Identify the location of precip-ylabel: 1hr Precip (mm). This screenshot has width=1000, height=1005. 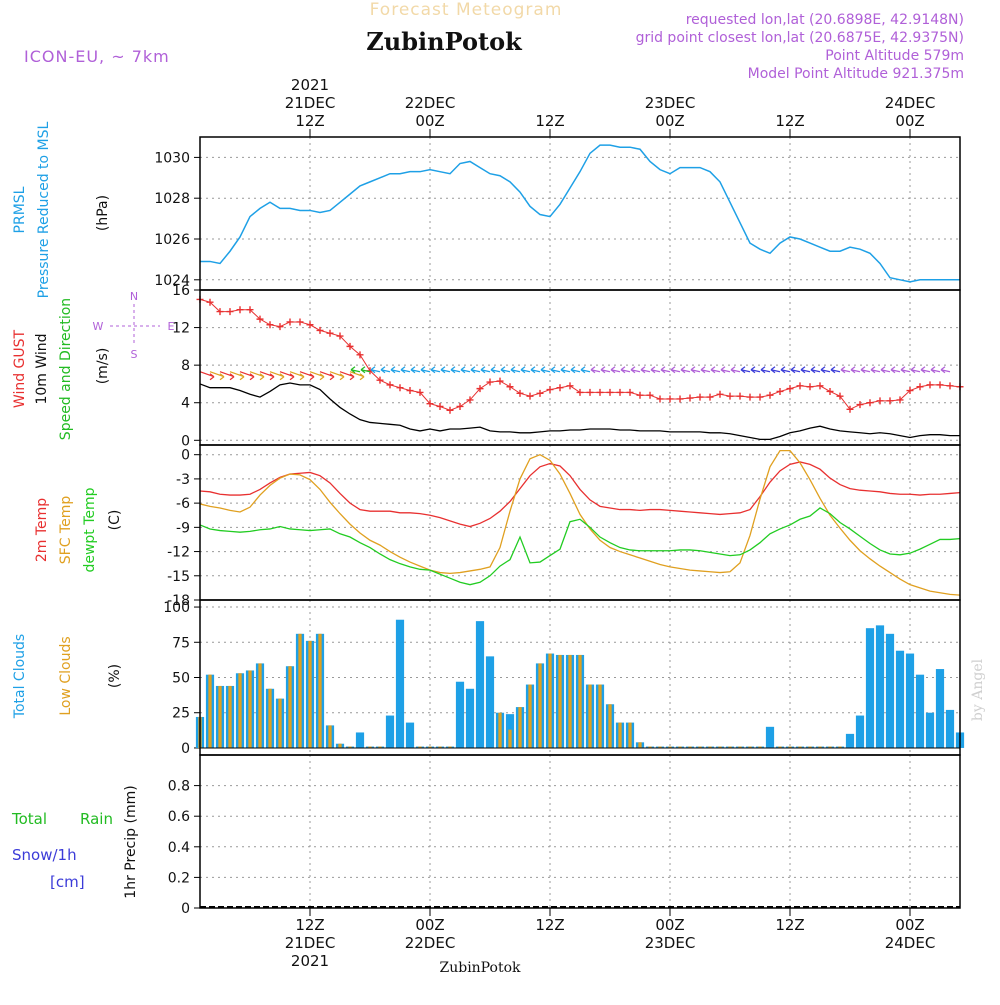
(131, 841).